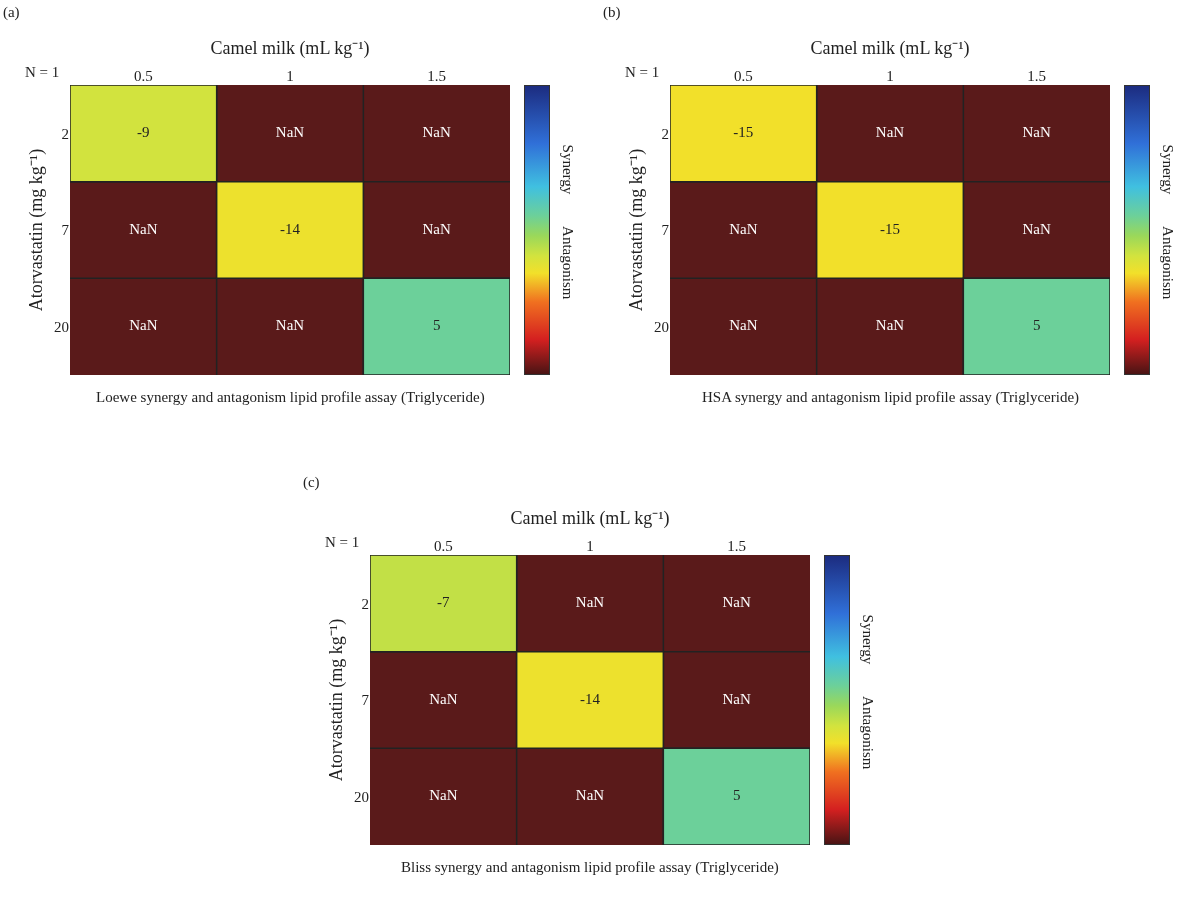 The image size is (1200, 908). What do you see at coordinates (11, 12) in the screenshot?
I see `chart-title: (a)` at bounding box center [11, 12].